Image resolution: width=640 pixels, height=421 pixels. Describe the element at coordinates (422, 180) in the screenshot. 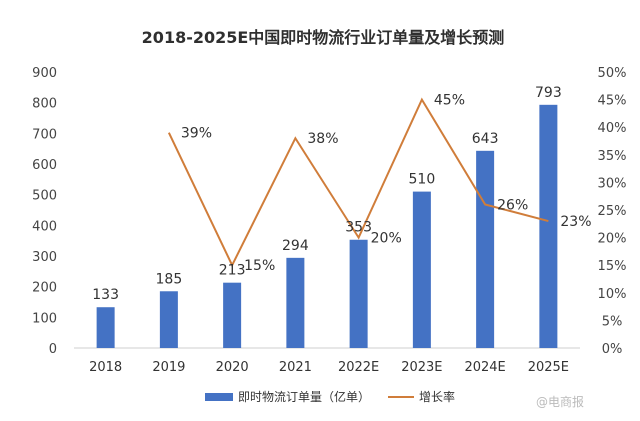

I see `bar-value-label: 510` at that location.